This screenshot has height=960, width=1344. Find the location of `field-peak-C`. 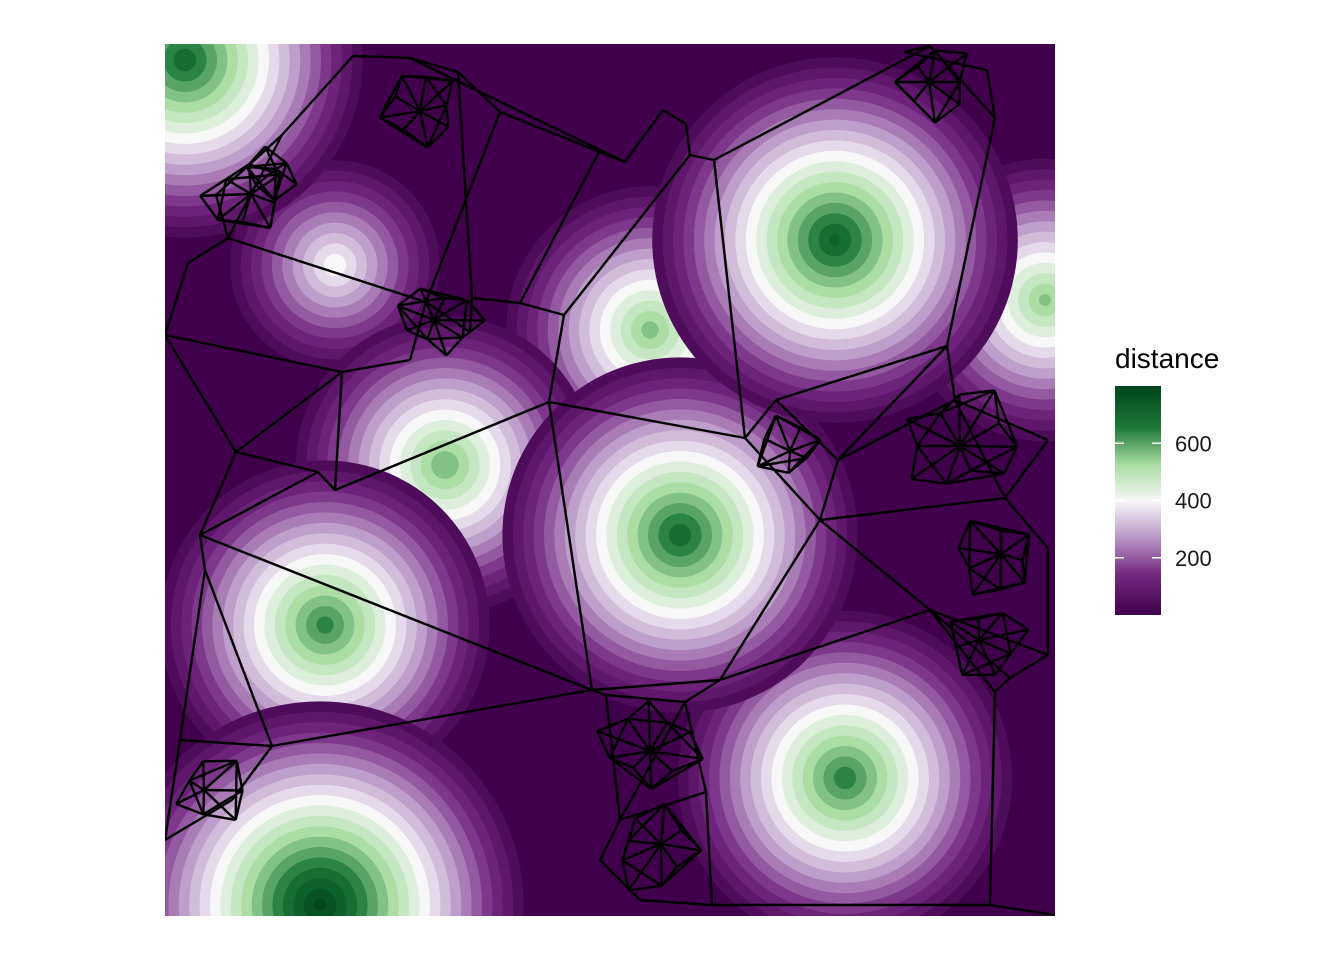

field-peak-C is located at coordinates (327, 625).